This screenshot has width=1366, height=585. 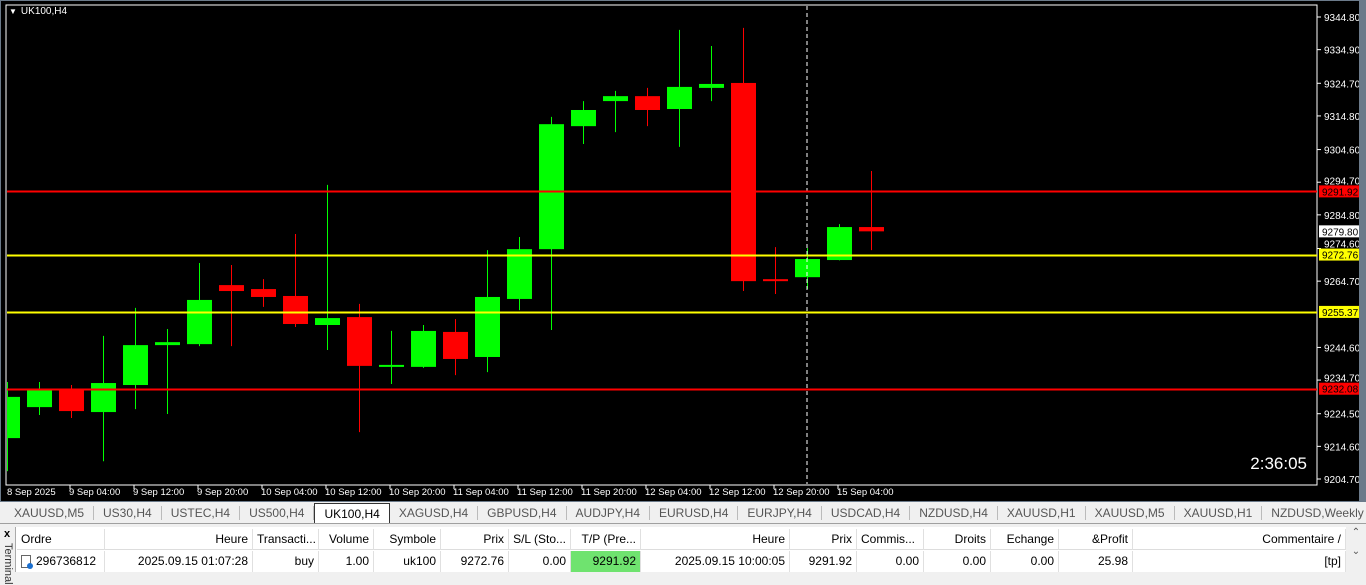 What do you see at coordinates (1239, 539) in the screenshot?
I see `column-header: Commentaire /` at bounding box center [1239, 539].